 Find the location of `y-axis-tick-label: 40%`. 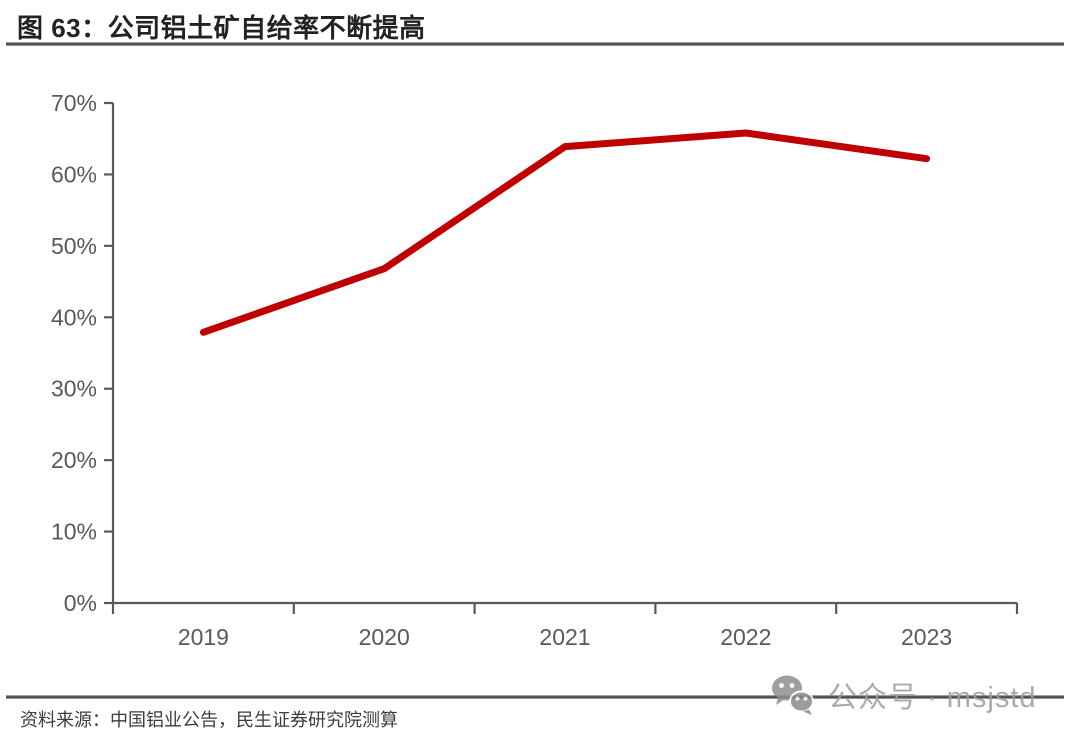

y-axis-tick-label: 40% is located at coordinates (74, 317).